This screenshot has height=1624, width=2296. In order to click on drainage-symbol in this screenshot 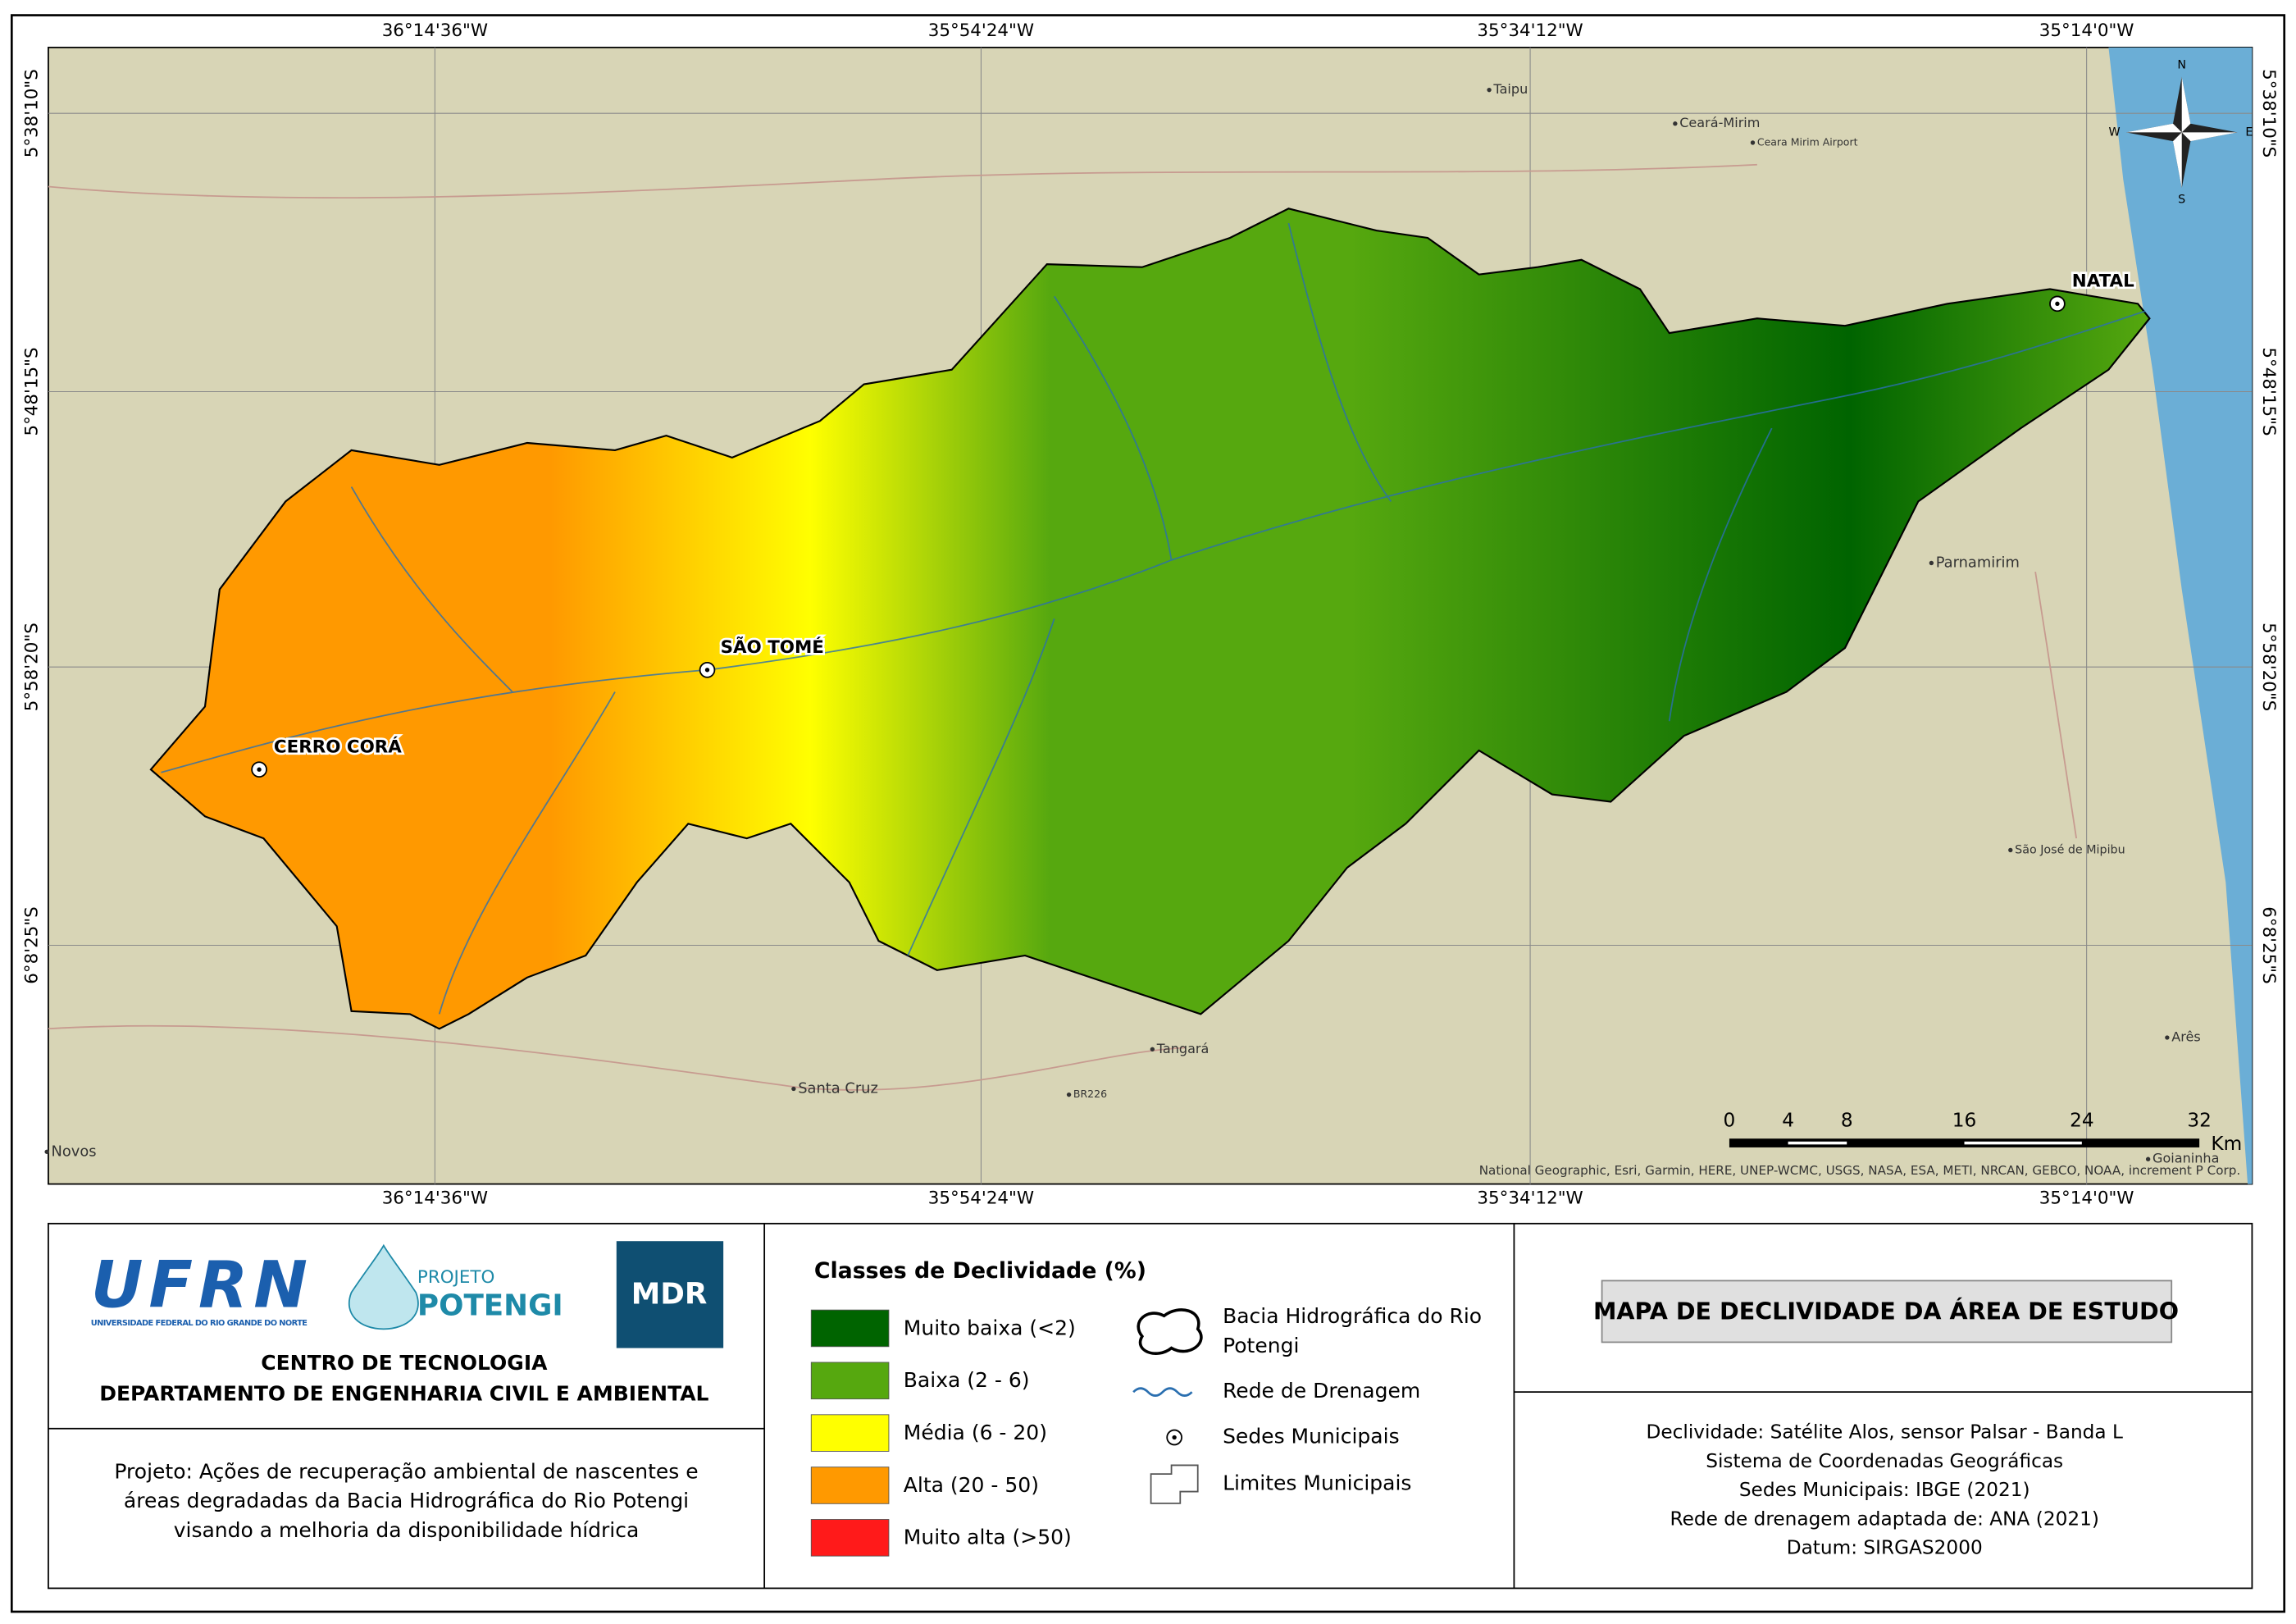, I will do `click(1162, 1392)`.